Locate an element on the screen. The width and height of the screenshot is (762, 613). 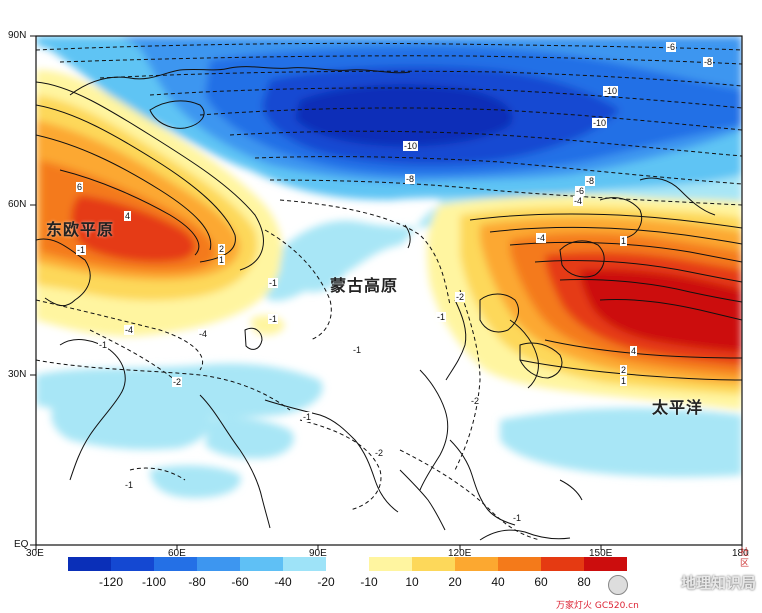
watermark-text: 地理知识局 is located at coordinates (718, 583).